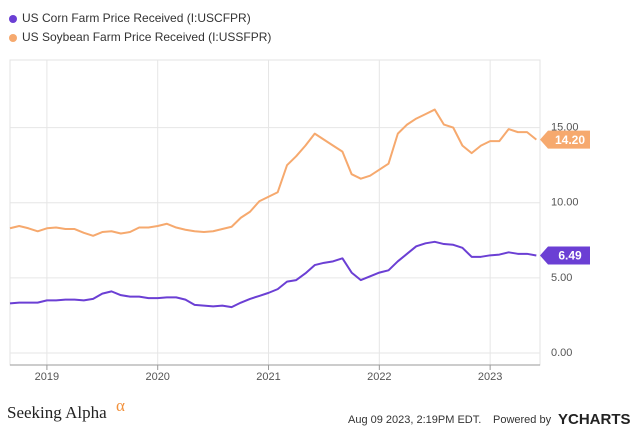  What do you see at coordinates (157, 377) in the screenshot?
I see `x-tick-label: 2020` at bounding box center [157, 377].